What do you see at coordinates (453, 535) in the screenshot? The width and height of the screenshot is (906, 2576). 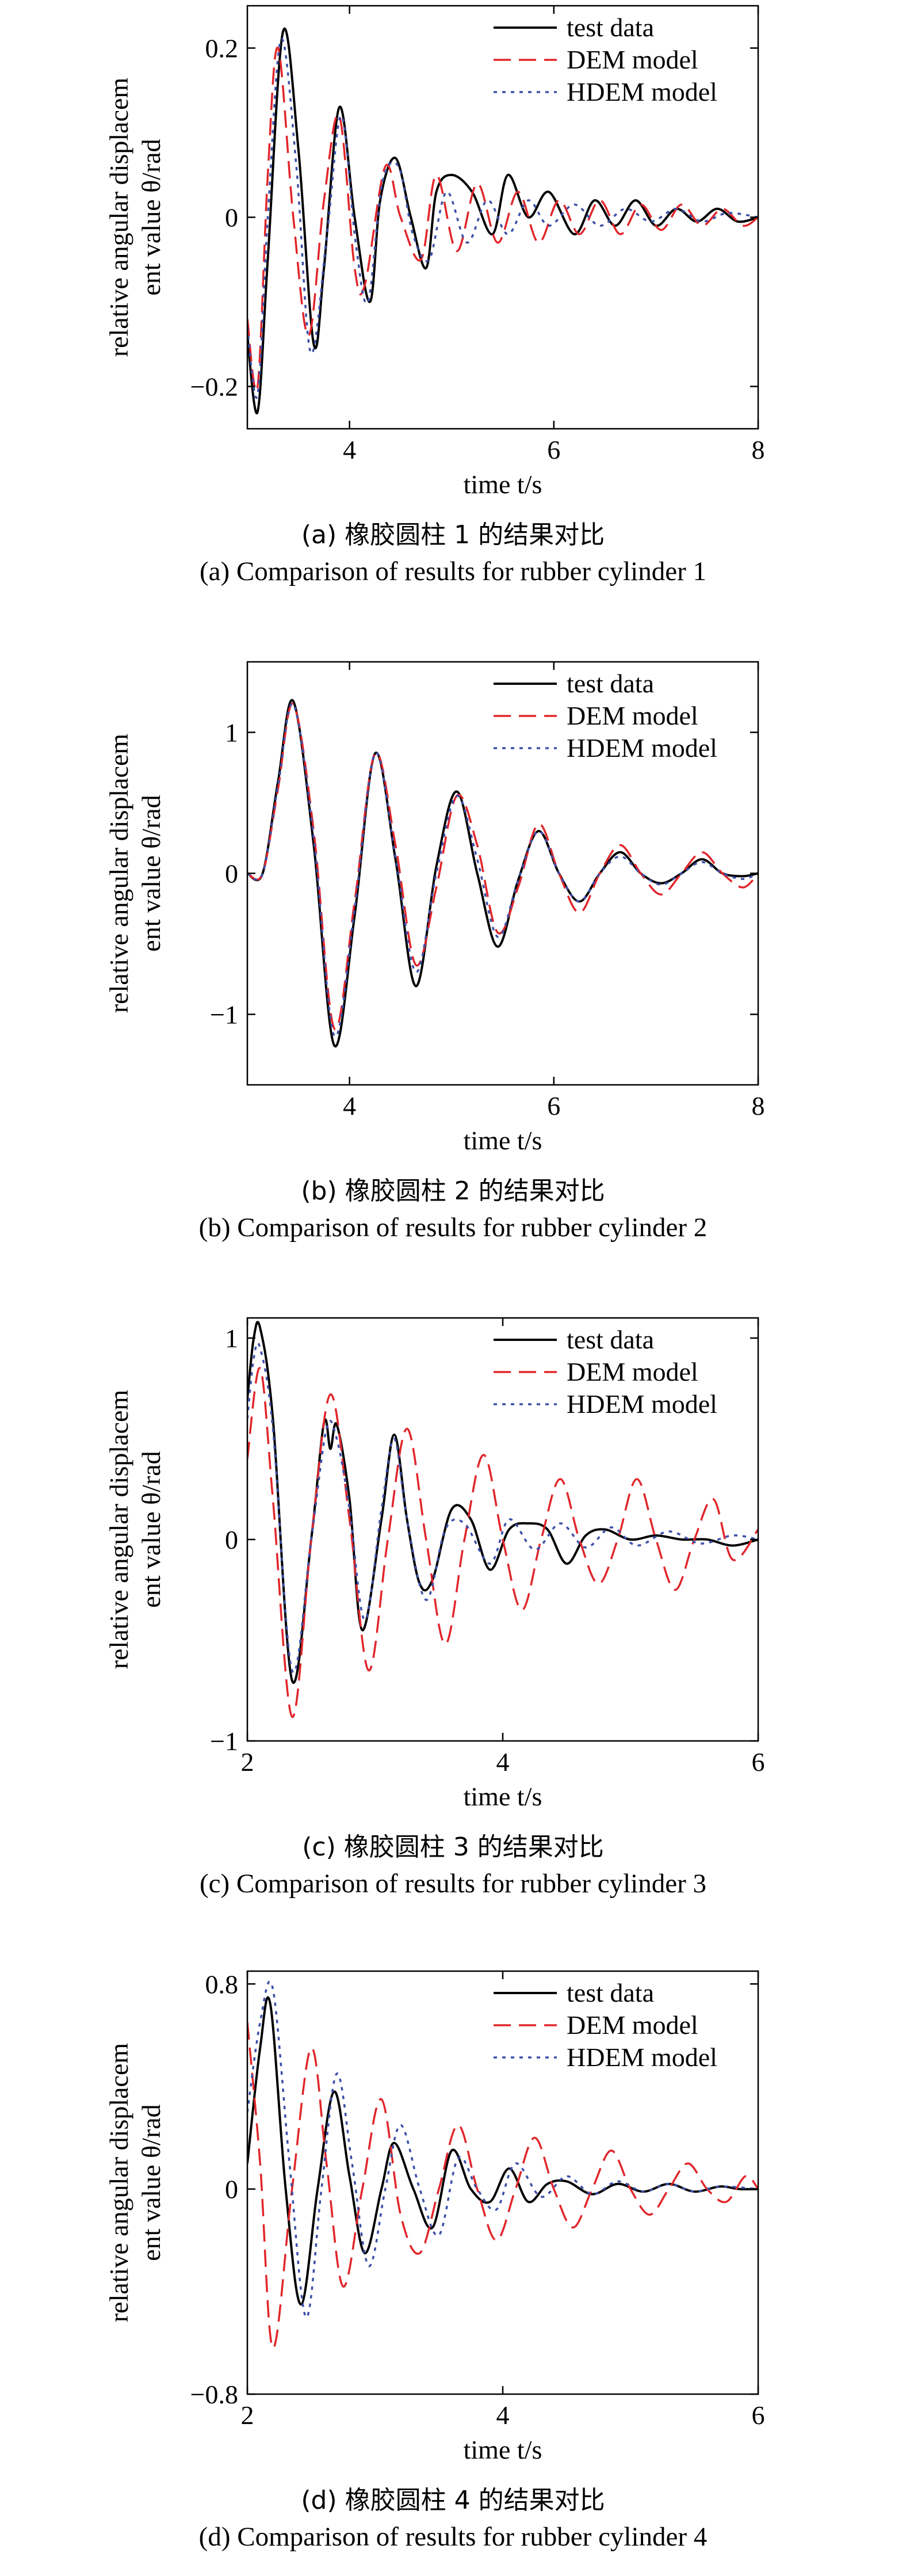 I see `caption-cn: (a) 橡胶圆柱 1 的结果对比` at bounding box center [453, 535].